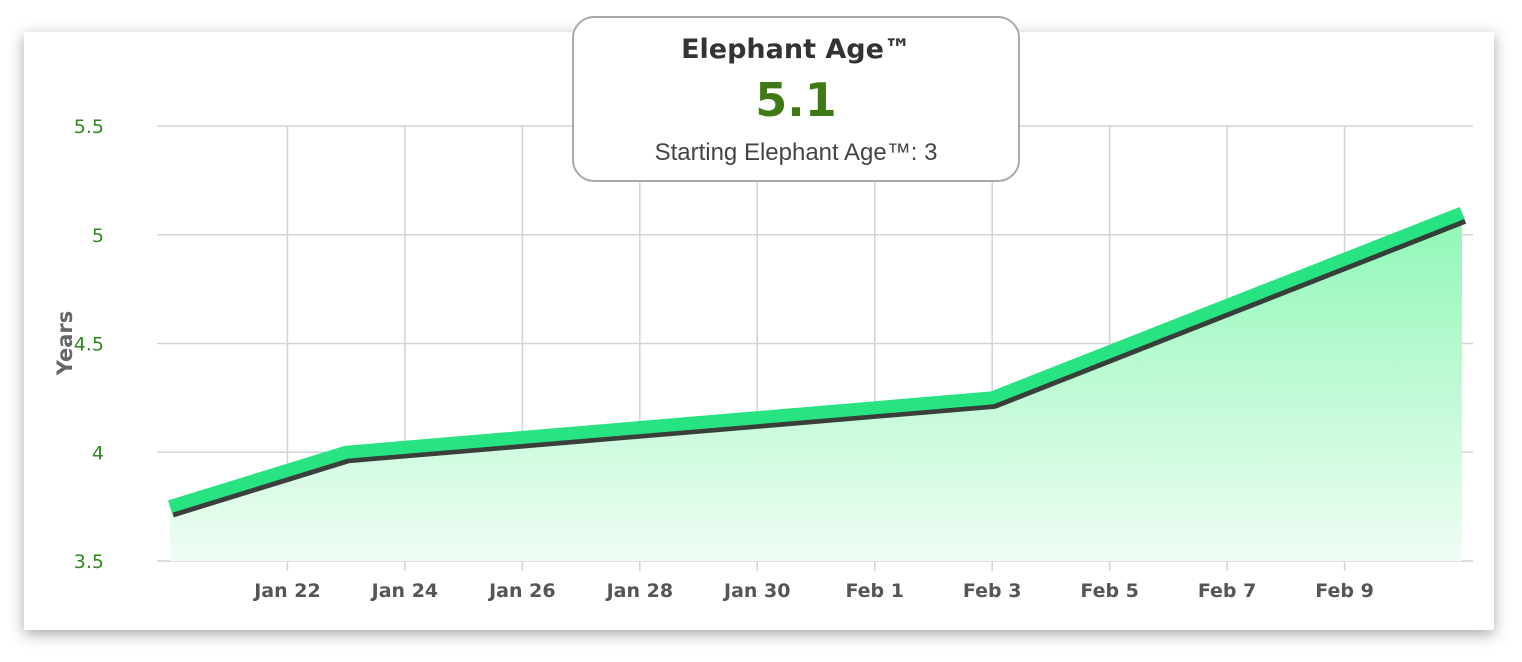 This screenshot has width=1522, height=662. Describe the element at coordinates (639, 591) in the screenshot. I see `x-tick-label: Jan 28` at that location.